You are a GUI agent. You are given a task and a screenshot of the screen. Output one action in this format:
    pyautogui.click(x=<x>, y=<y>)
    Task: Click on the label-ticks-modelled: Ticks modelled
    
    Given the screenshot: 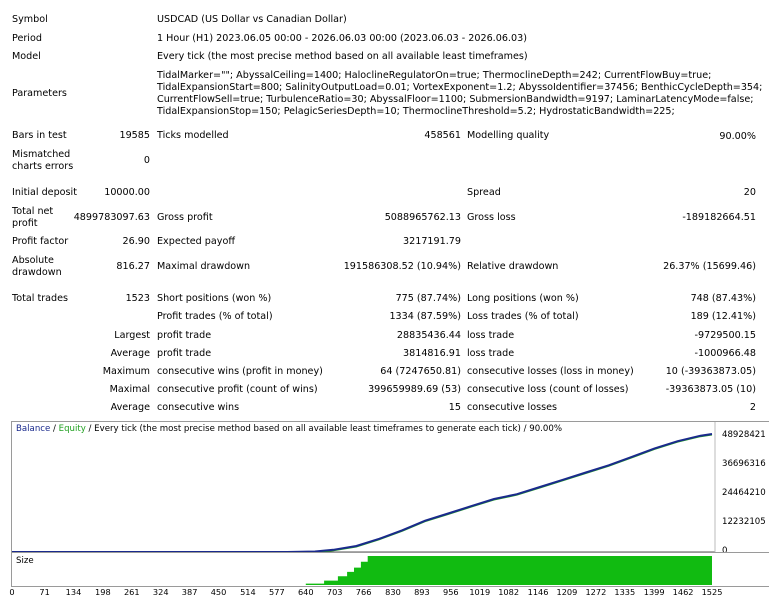 What is the action you would take?
    pyautogui.click(x=193, y=135)
    